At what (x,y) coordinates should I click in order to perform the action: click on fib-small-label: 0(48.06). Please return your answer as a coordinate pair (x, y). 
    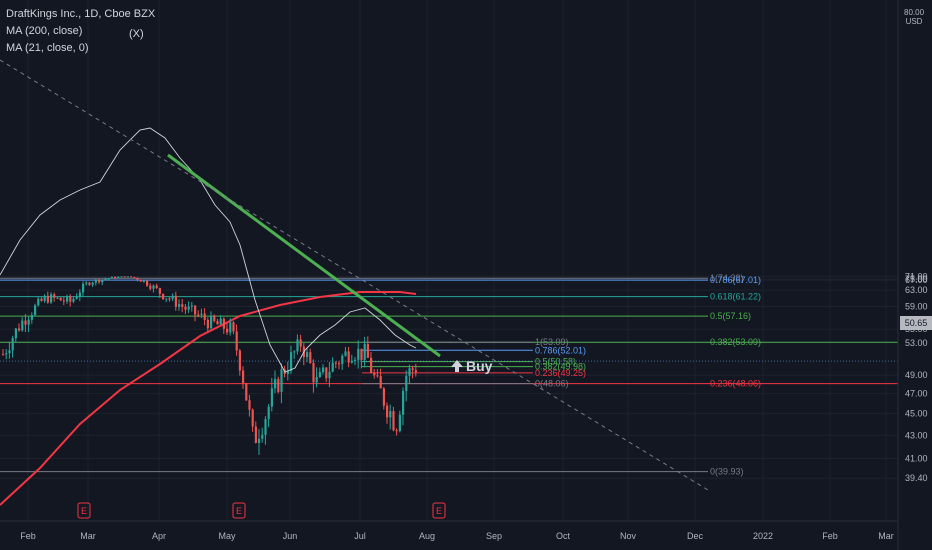
    Looking at the image, I should click on (552, 384).